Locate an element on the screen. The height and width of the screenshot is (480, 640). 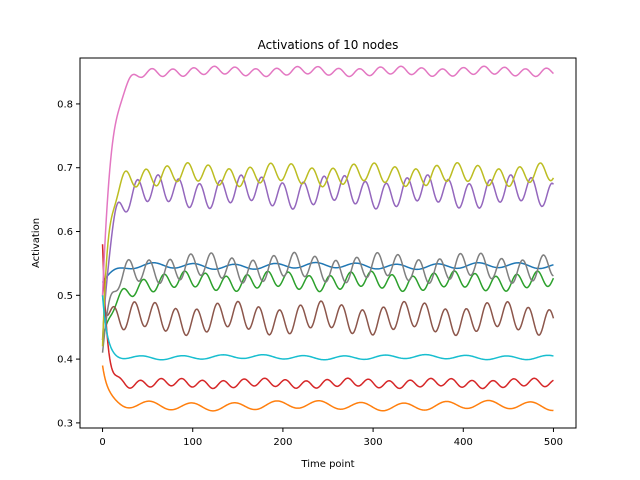
x-tick-label: 100 is located at coordinates (192, 442).